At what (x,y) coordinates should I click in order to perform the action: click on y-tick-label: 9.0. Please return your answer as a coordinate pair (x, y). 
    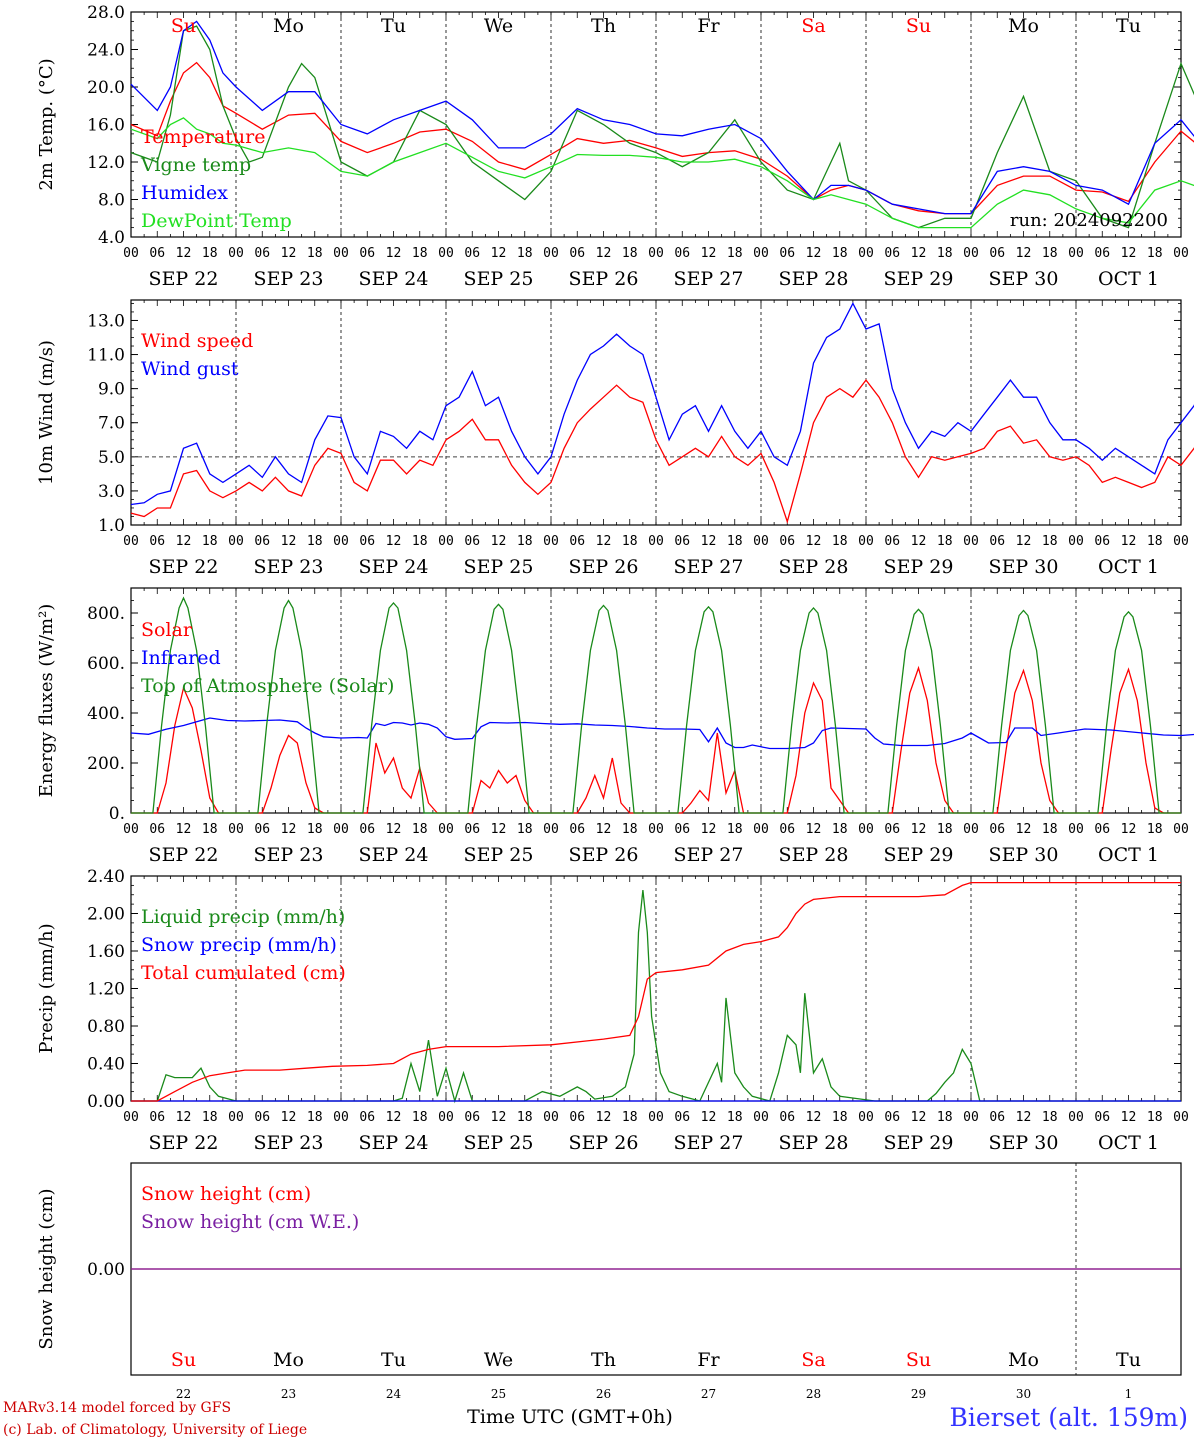
    Looking at the image, I should click on (111, 390).